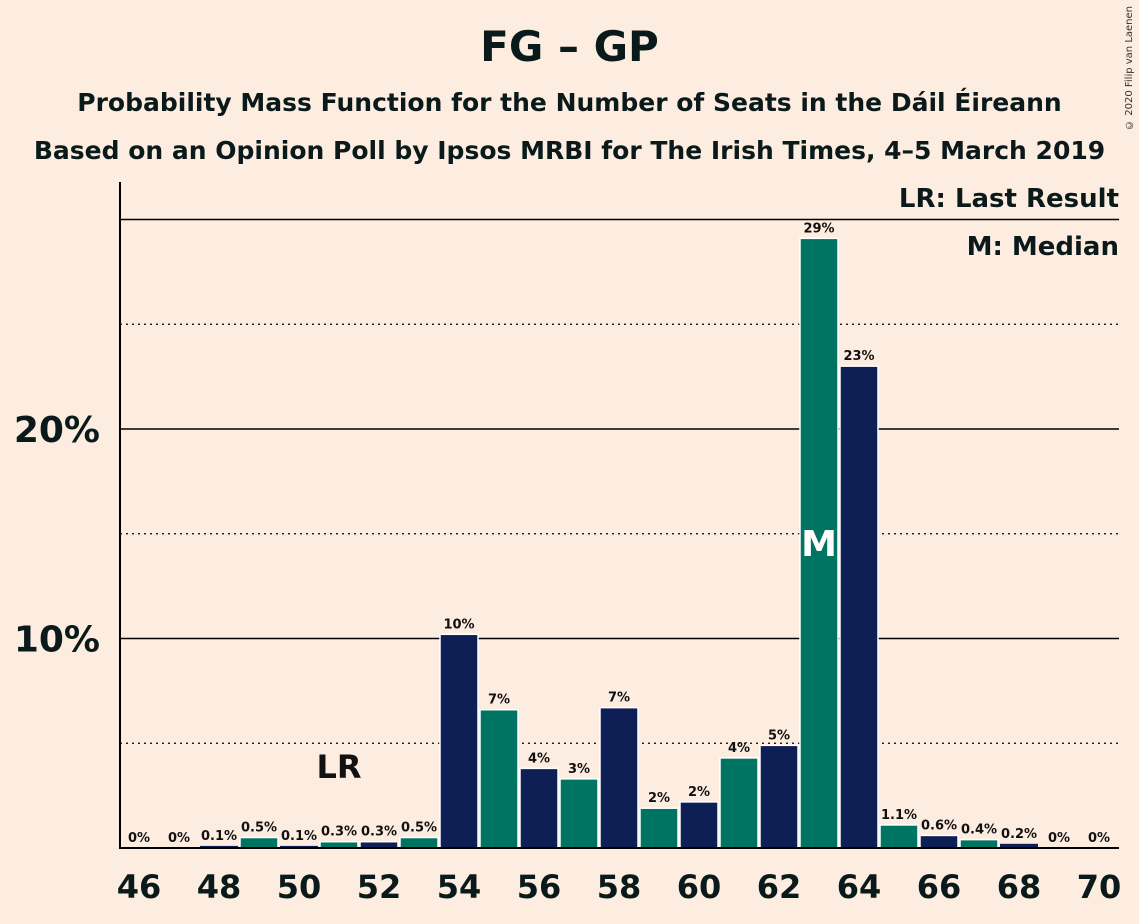  What do you see at coordinates (779, 887) in the screenshot?
I see `x-tick-label: 62` at bounding box center [779, 887].